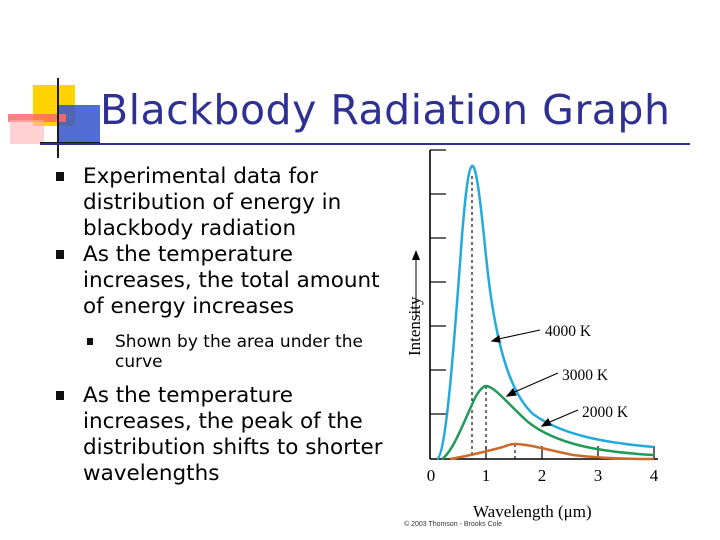 The height and width of the screenshot is (540, 720). Describe the element at coordinates (239, 352) in the screenshot. I see `bullet-text: Shown by the area under the curve` at that location.